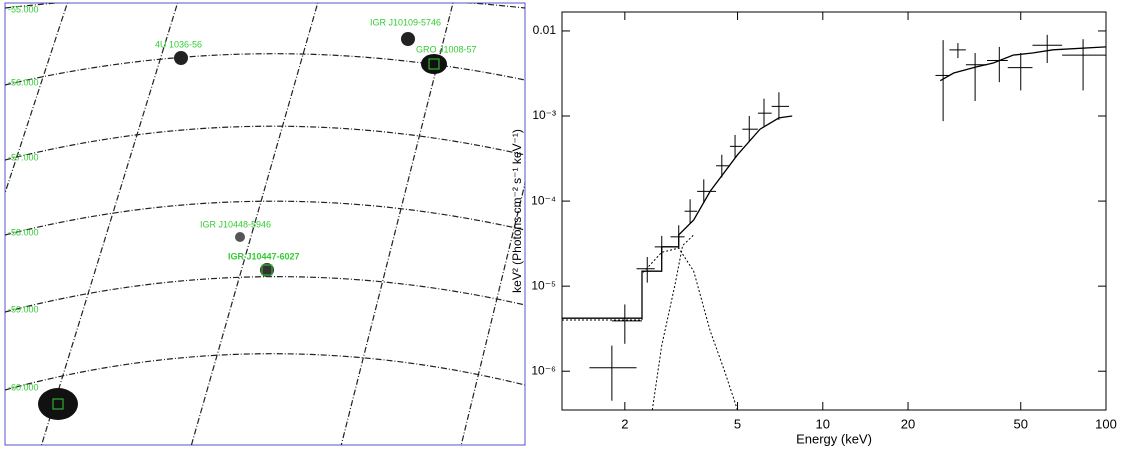 This screenshot has width=1123, height=450. What do you see at coordinates (834, 438) in the screenshot?
I see `x-axis-label: Energy (keV)` at bounding box center [834, 438].